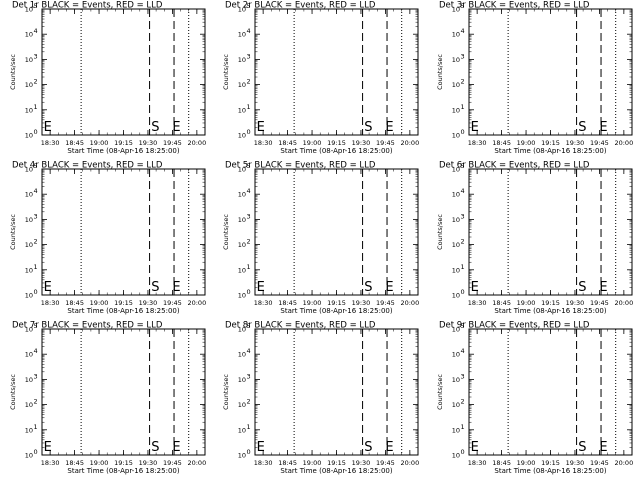 This screenshot has width=640, height=480. What do you see at coordinates (226, 72) in the screenshot?
I see `y-axis-label: Counts/sec` at bounding box center [226, 72].